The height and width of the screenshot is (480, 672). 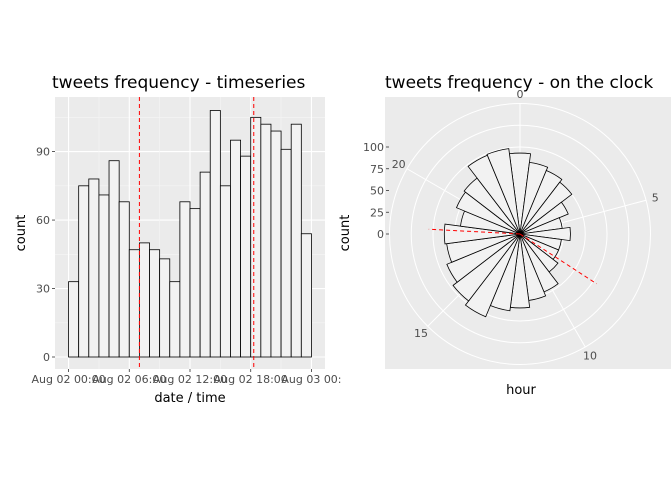 I want to click on timeseries-reference-lines, so click(x=196, y=233).